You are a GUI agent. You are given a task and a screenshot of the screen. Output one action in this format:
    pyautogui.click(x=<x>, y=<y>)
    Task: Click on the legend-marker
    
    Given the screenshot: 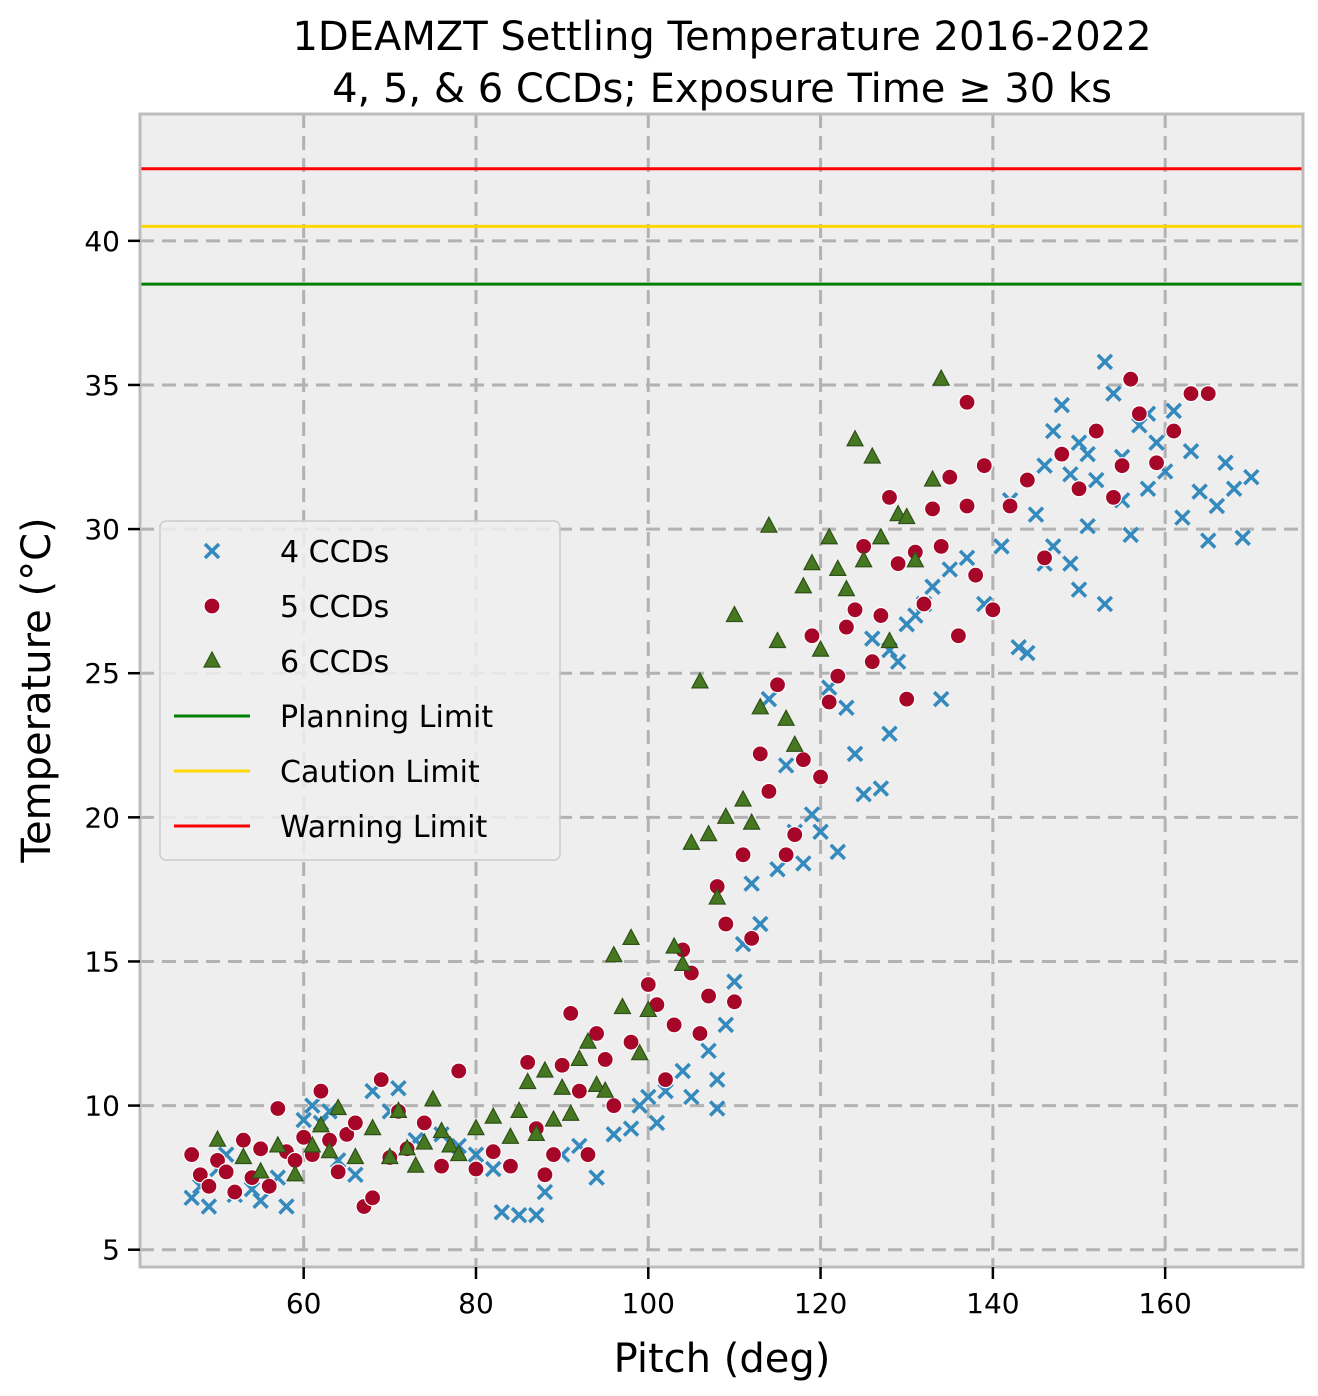 What is the action you would take?
    pyautogui.click(x=212, y=606)
    